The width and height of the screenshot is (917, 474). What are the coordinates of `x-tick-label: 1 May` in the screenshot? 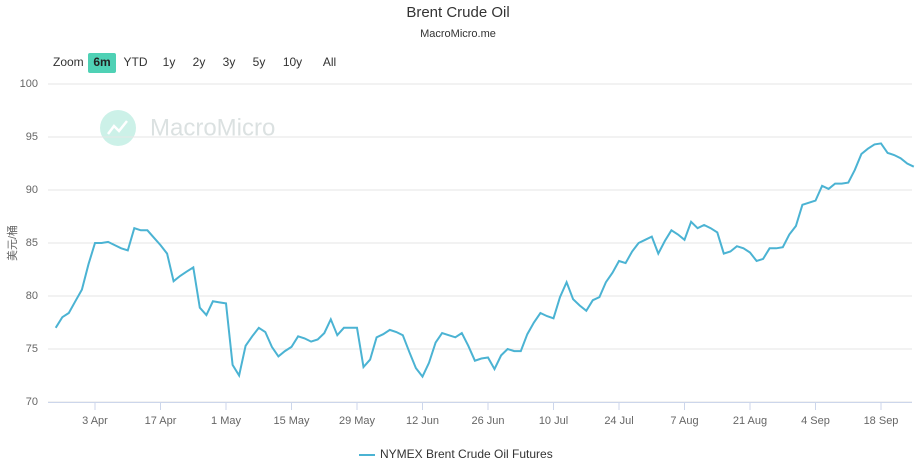 It's located at (226, 421).